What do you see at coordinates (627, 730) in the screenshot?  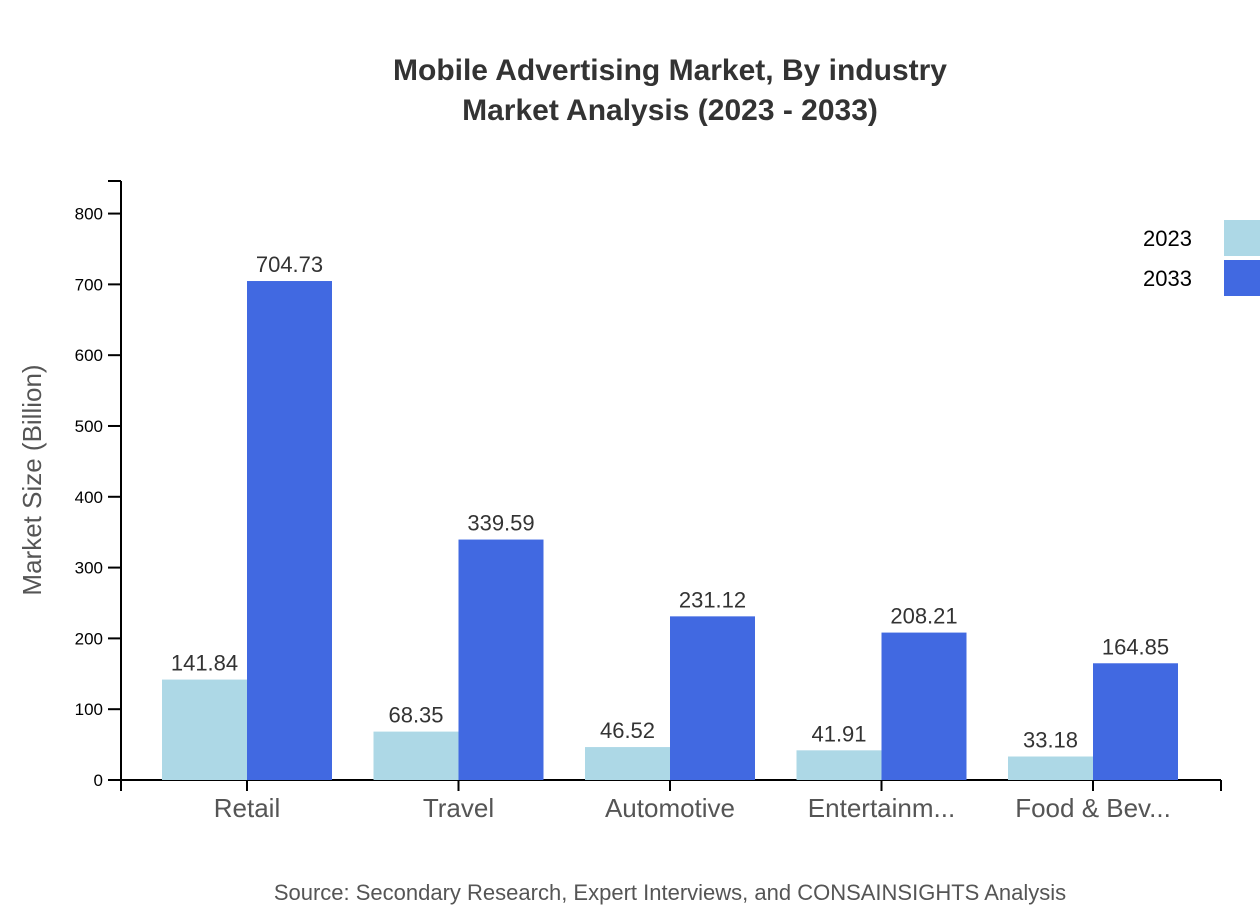 I see `data-label: 46.52` at bounding box center [627, 730].